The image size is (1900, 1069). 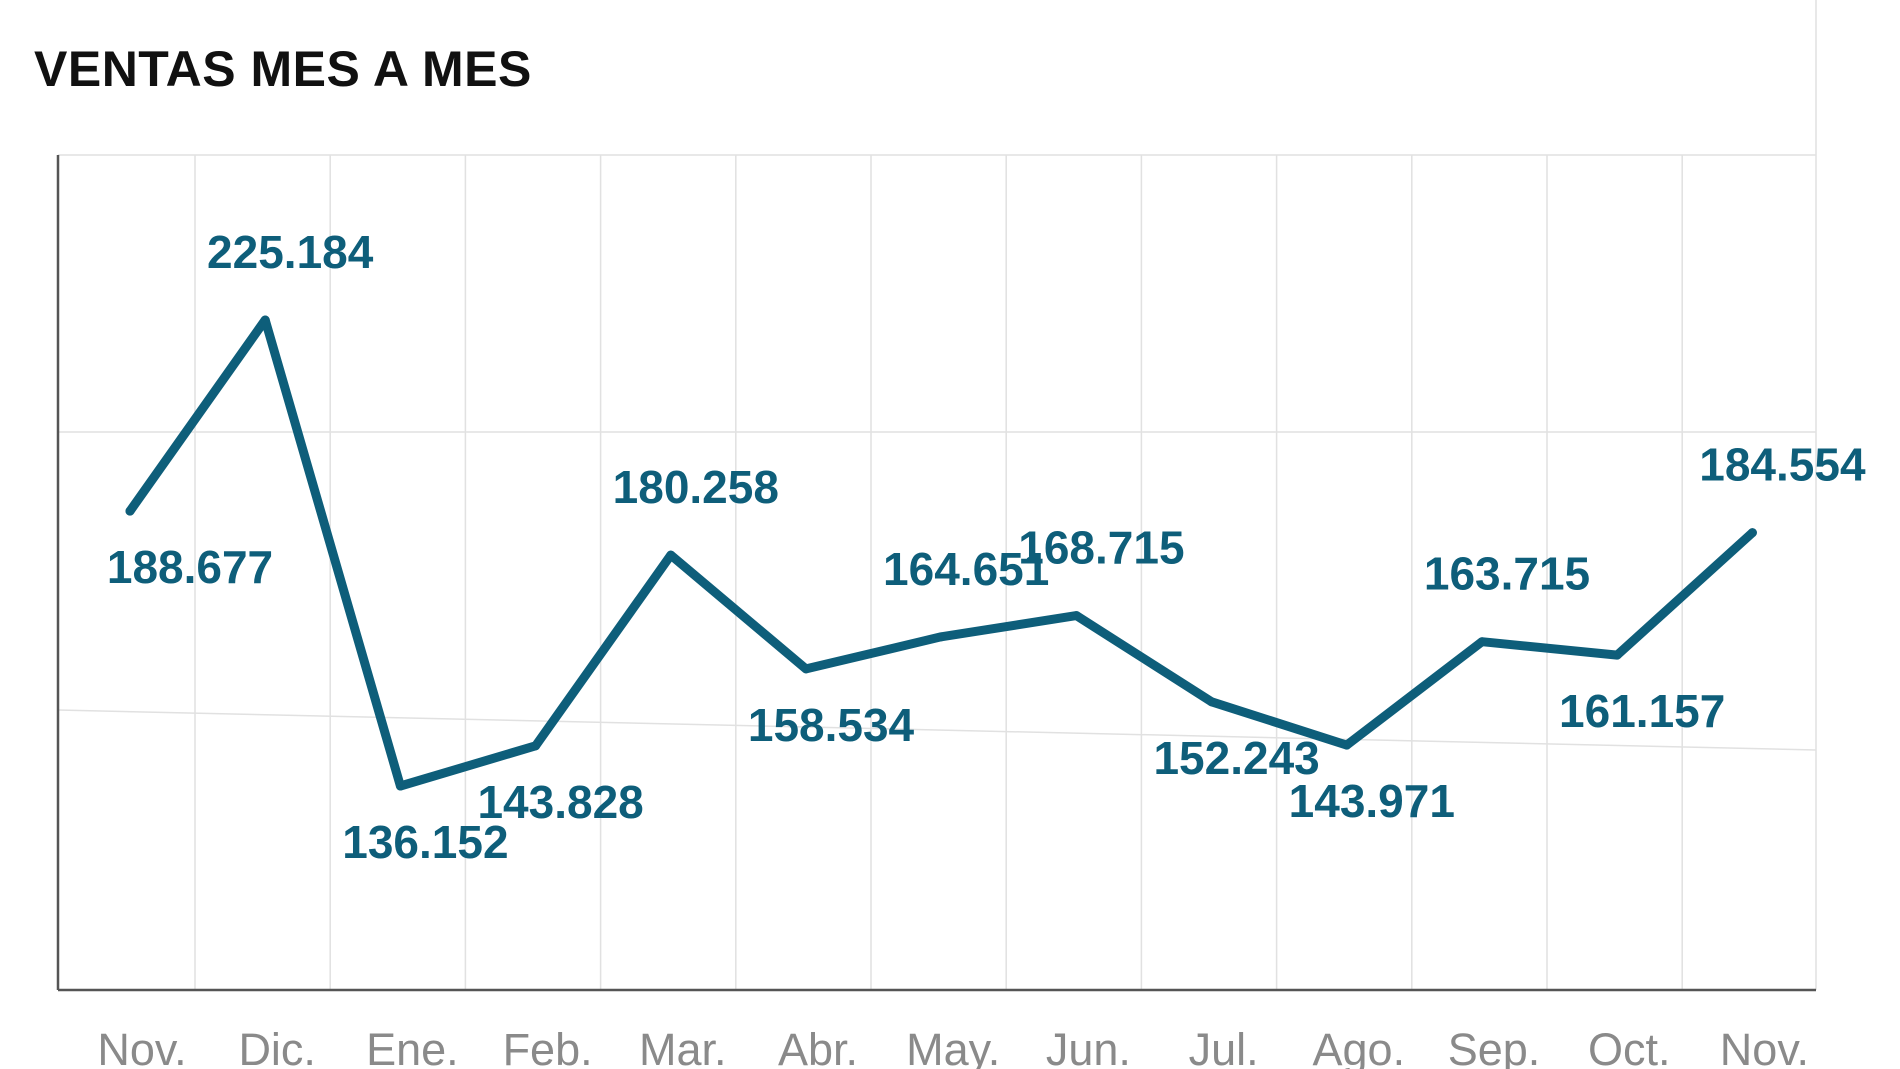 What do you see at coordinates (696, 487) in the screenshot?
I see `data-label: 180.258` at bounding box center [696, 487].